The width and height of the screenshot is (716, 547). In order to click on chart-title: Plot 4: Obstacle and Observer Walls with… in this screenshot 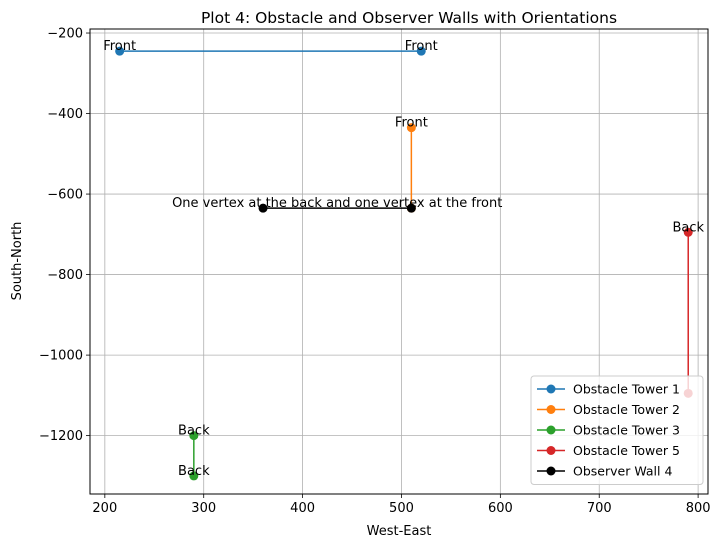, I will do `click(409, 18)`.